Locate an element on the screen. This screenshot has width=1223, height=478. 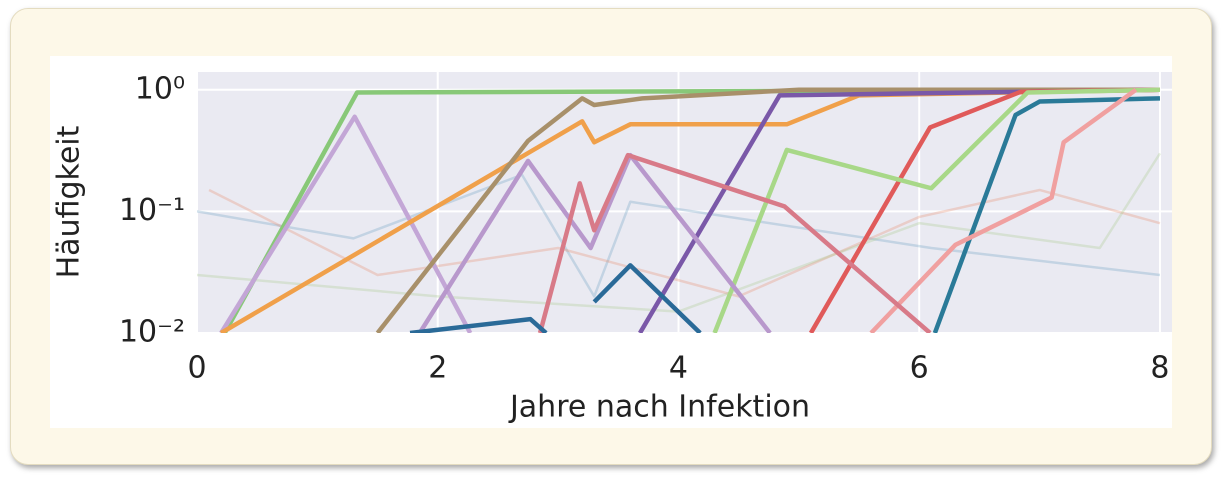
y-tick-label: 10⁰ is located at coordinates (160, 88).